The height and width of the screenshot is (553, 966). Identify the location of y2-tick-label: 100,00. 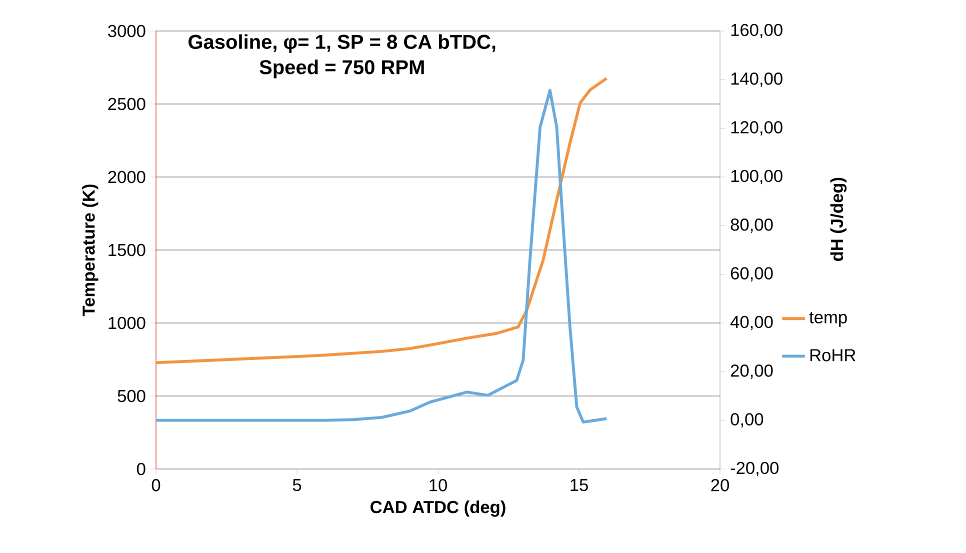
(756, 177).